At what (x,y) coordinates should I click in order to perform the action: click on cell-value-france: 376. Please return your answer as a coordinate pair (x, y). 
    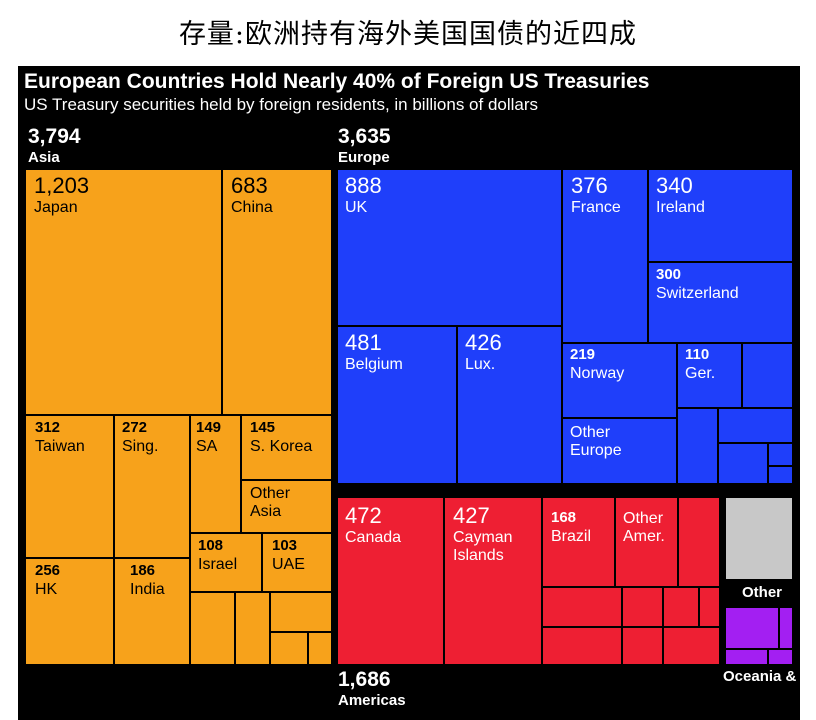
    Looking at the image, I should click on (589, 185).